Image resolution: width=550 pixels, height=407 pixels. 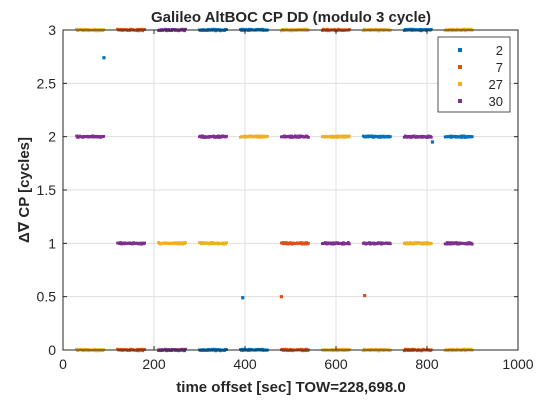 I want to click on y-tick-label: 1, so click(x=52, y=243).